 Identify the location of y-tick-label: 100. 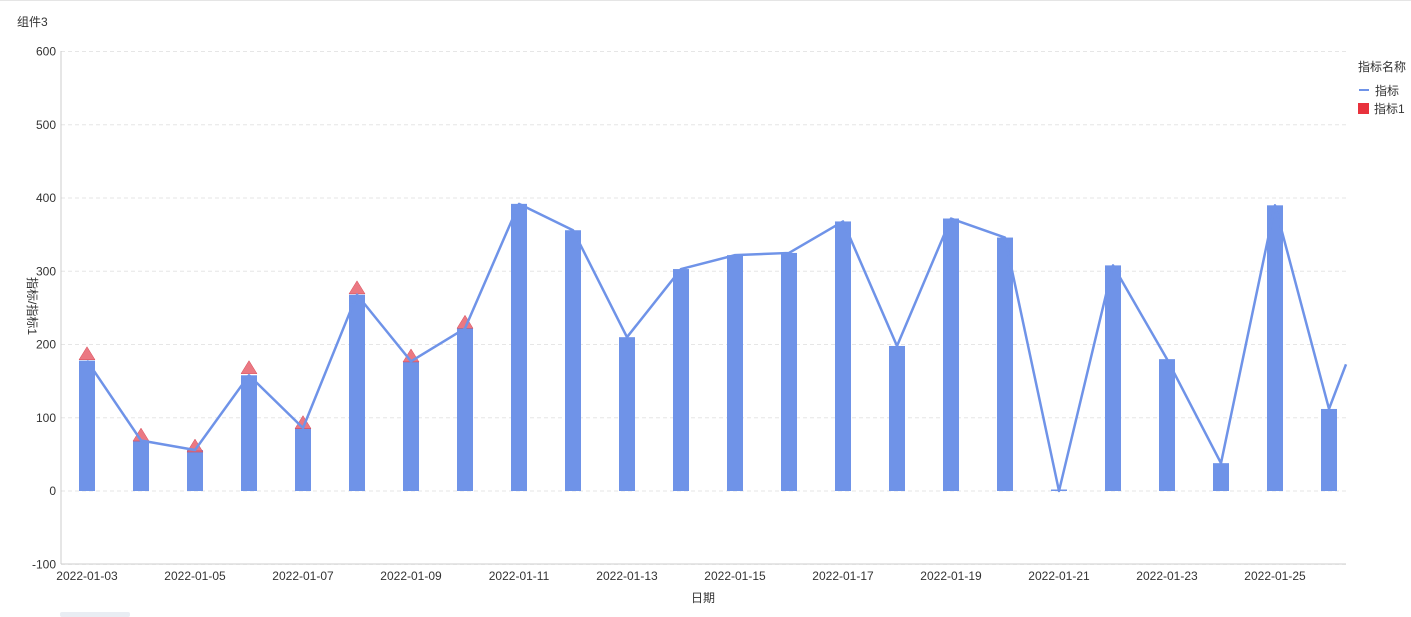
(46, 418).